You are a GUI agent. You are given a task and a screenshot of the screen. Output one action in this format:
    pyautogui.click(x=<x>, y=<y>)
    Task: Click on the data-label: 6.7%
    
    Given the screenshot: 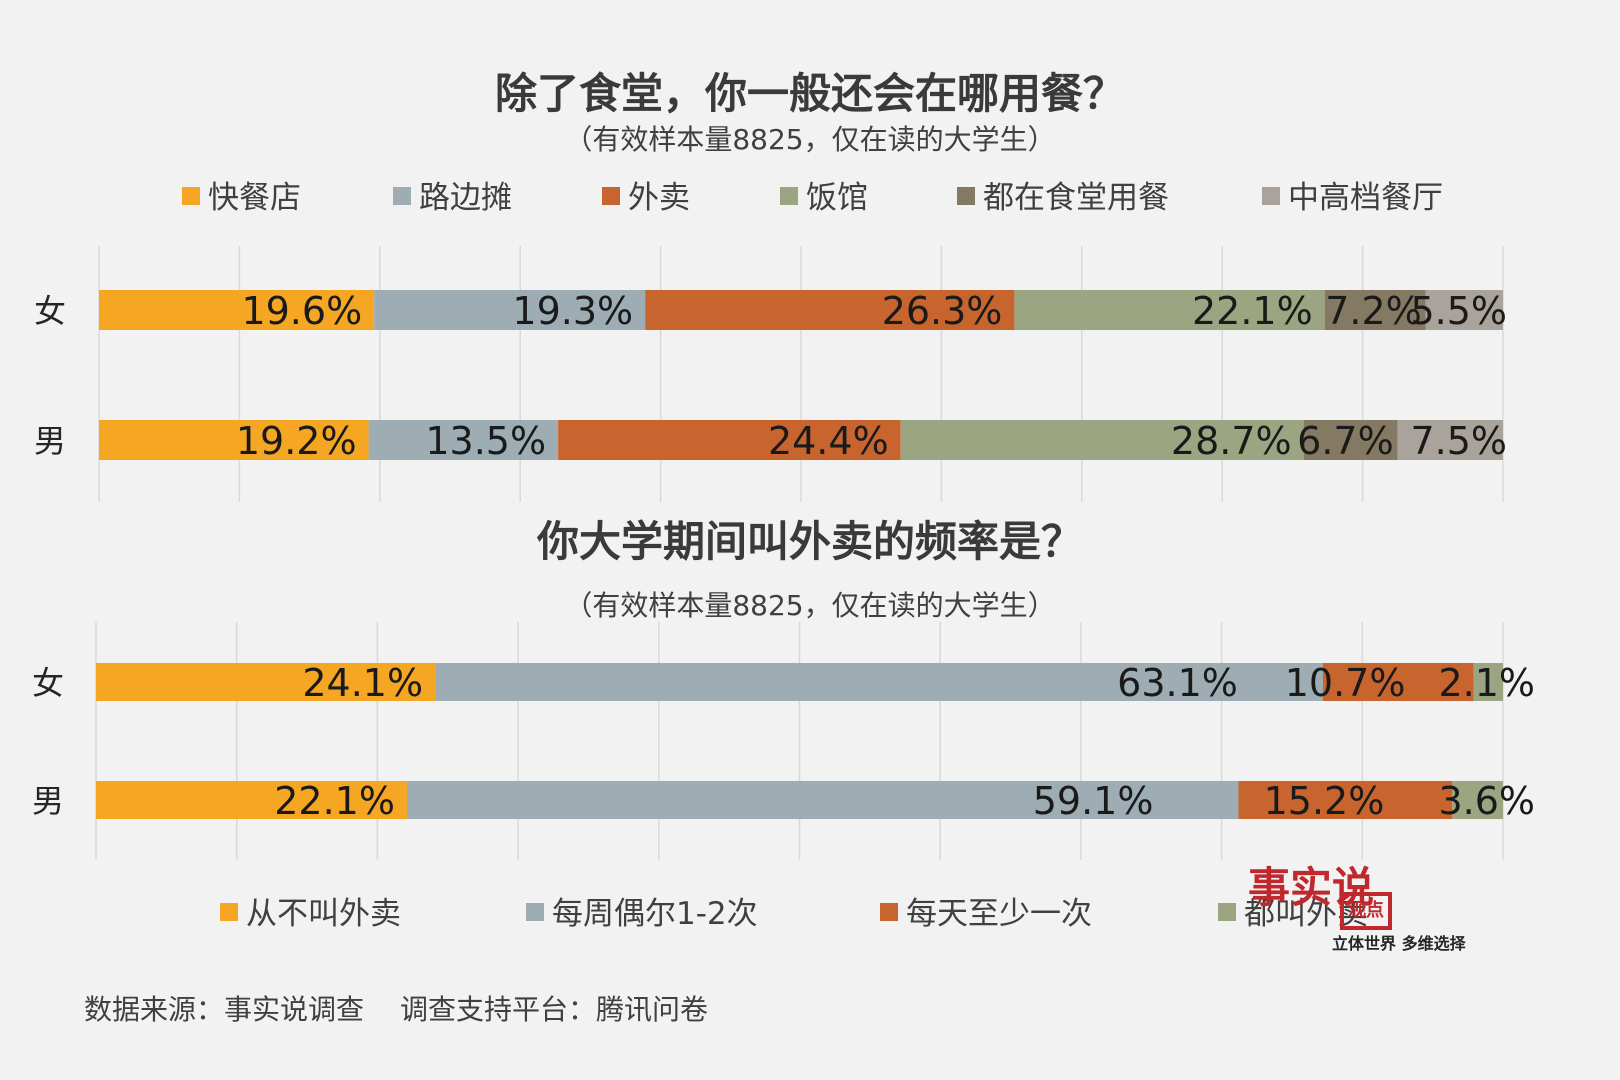 What is the action you would take?
    pyautogui.click(x=1345, y=441)
    